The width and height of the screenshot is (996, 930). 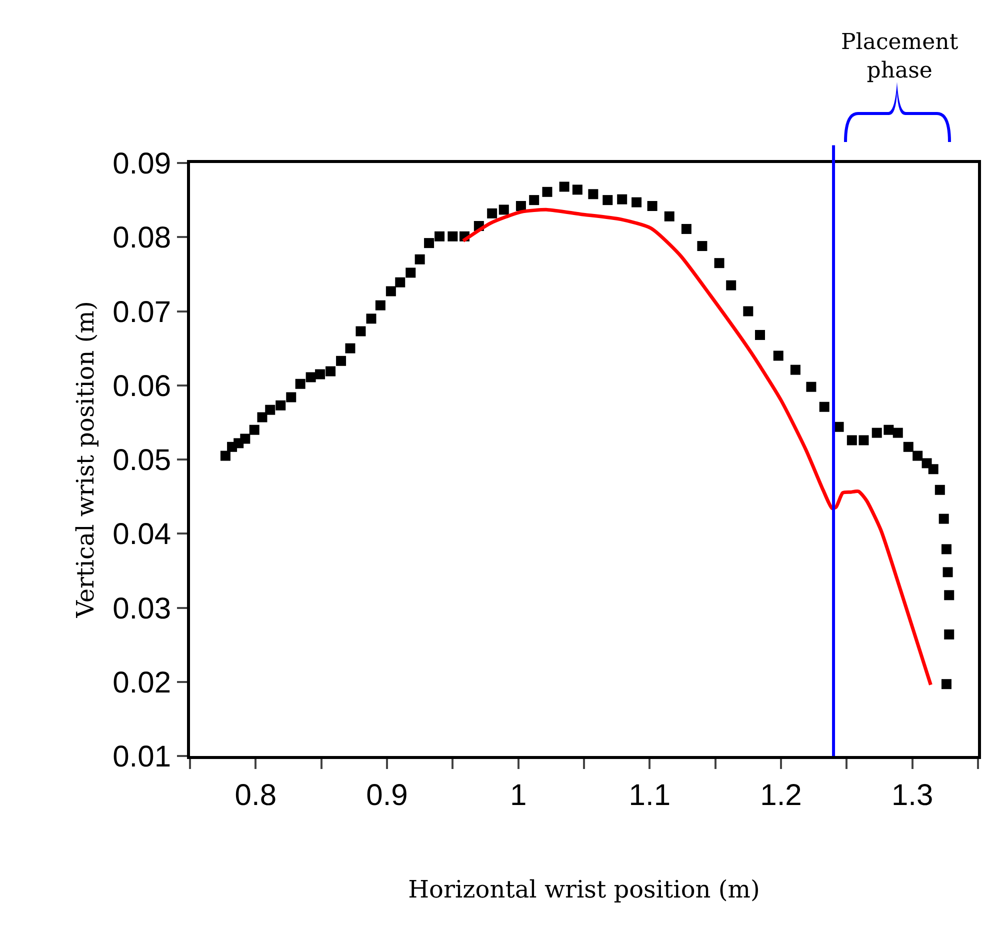 What do you see at coordinates (255, 795) in the screenshot?
I see `x-tick-label: 0.8` at bounding box center [255, 795].